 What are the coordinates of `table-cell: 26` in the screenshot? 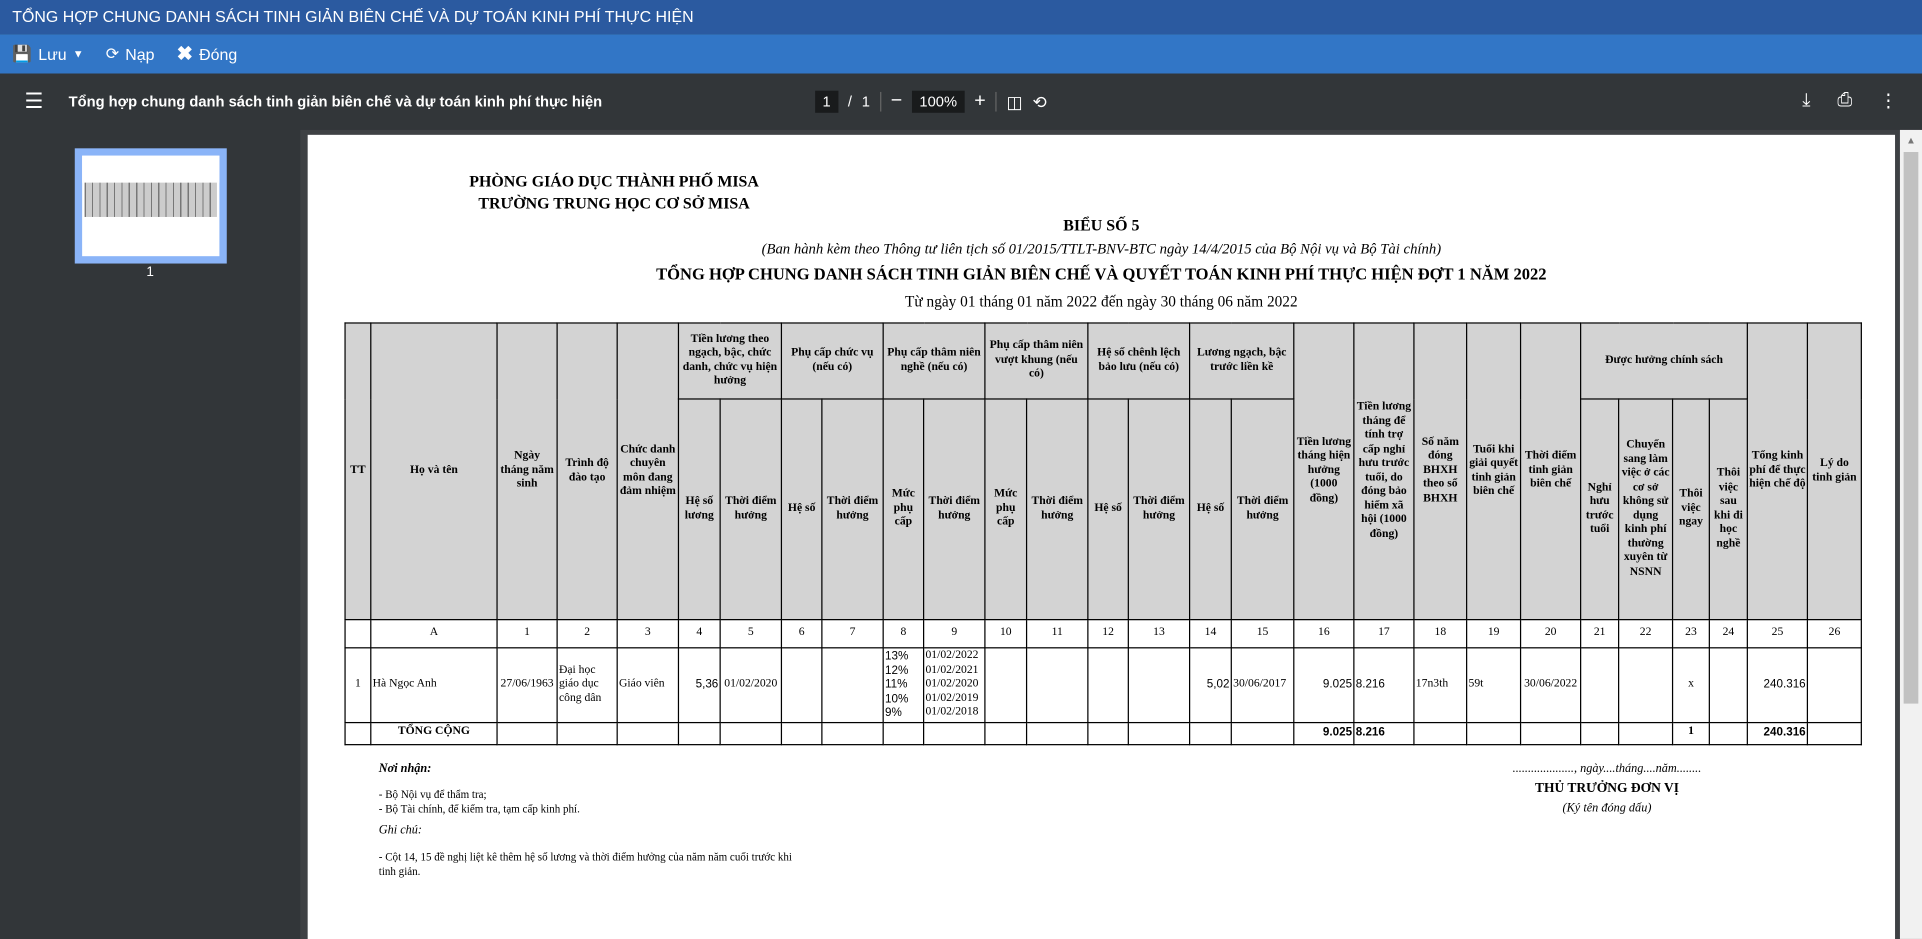 It's located at (1834, 634).